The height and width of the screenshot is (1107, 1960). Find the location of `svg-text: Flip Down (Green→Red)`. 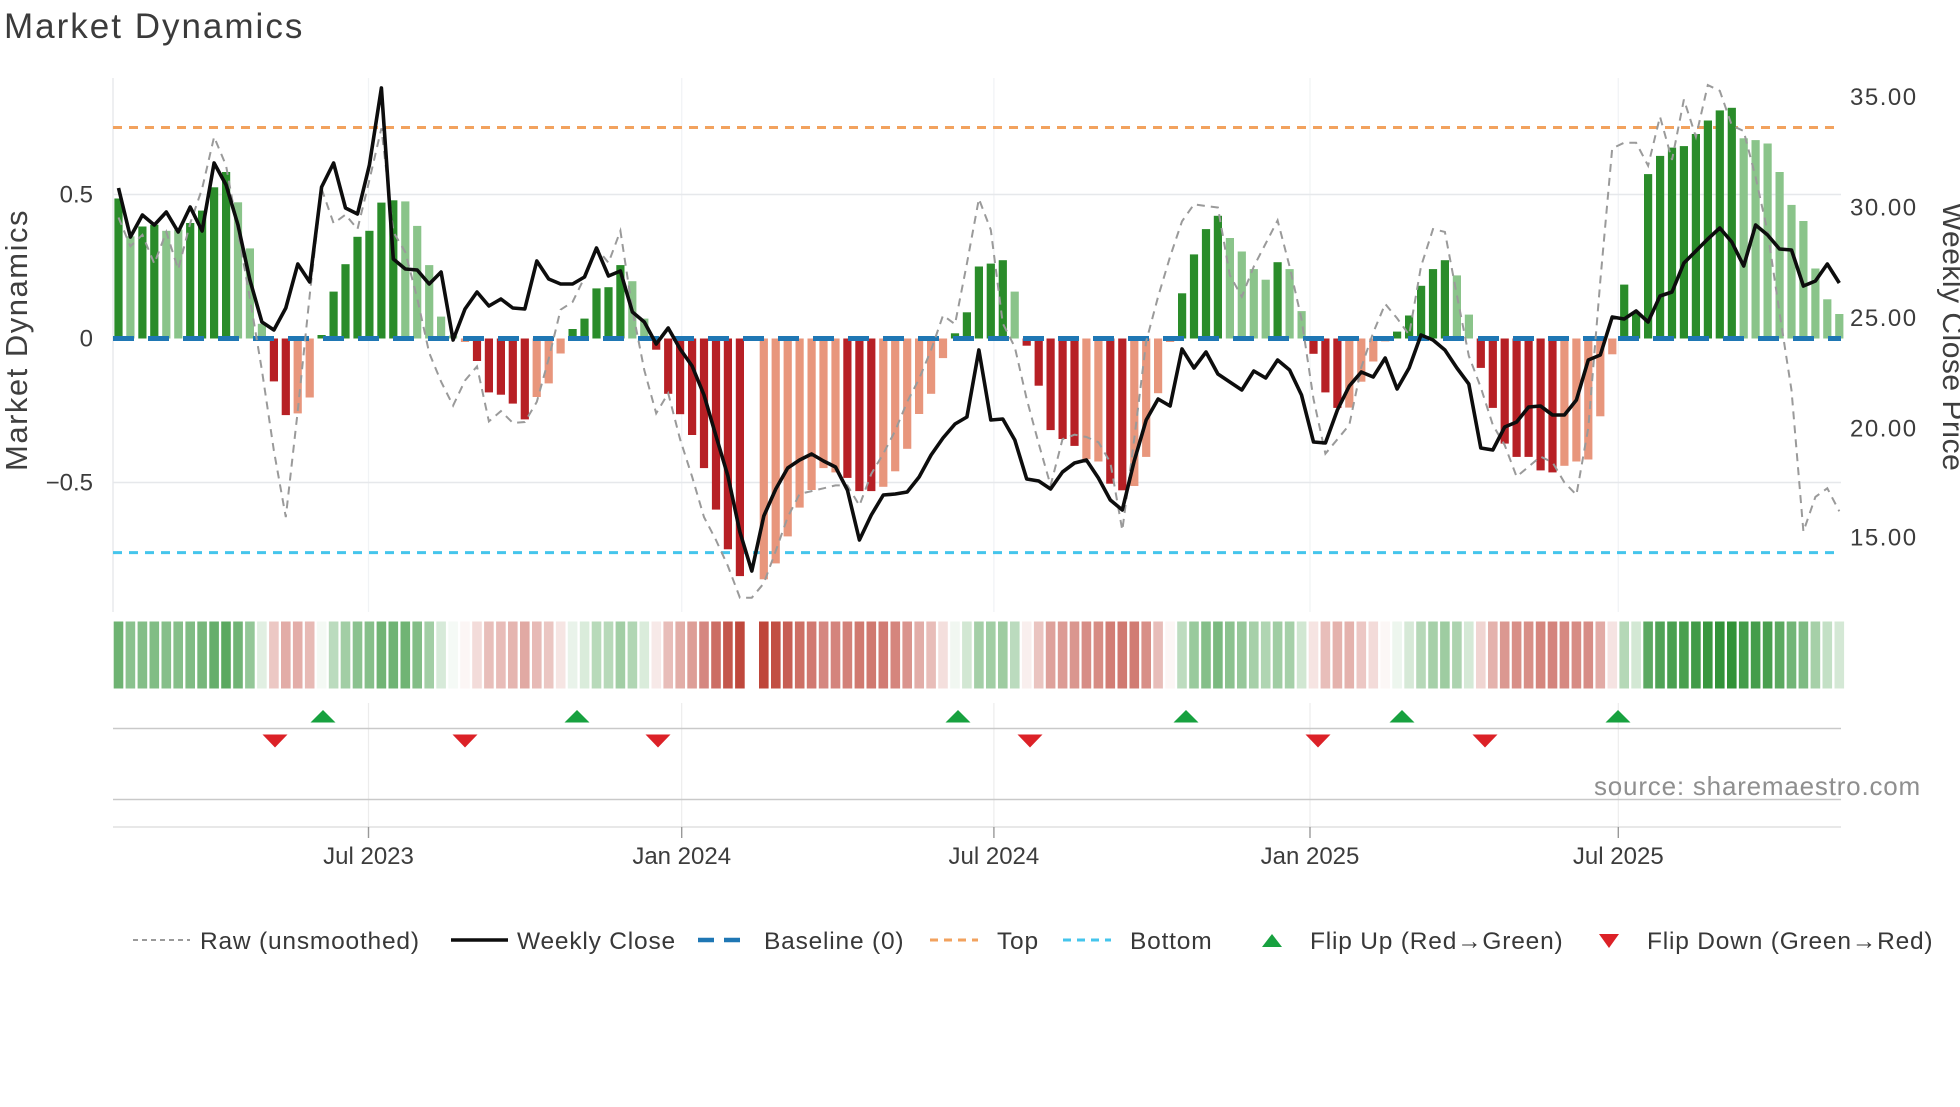

svg-text: Flip Down (Green→Red) is located at coordinates (1790, 941).